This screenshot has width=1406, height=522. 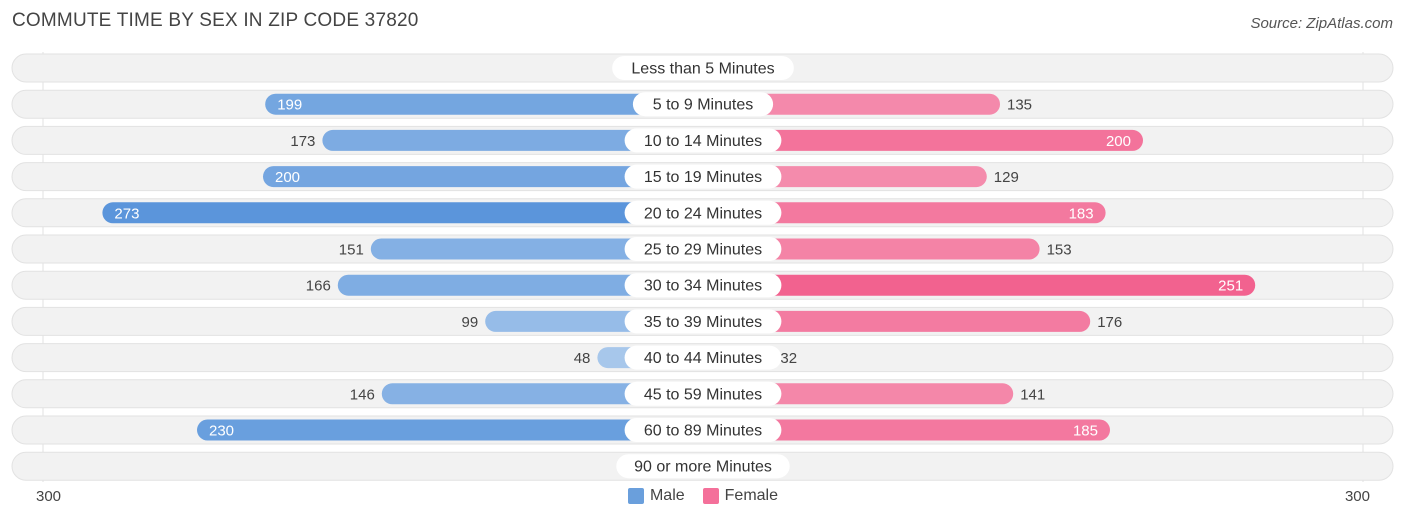 I want to click on male-value-label: 199, so click(x=289, y=105).